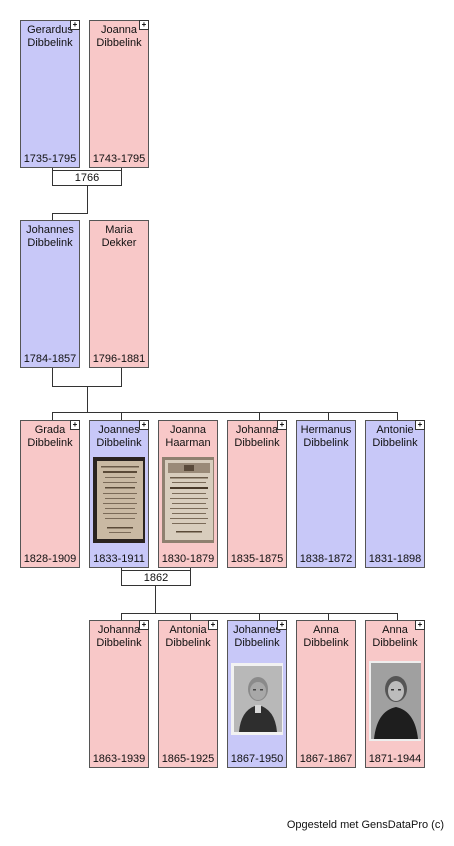 The width and height of the screenshot is (454, 846). What do you see at coordinates (119, 436) in the screenshot?
I see `person-name: Joannes Dibbelink` at bounding box center [119, 436].